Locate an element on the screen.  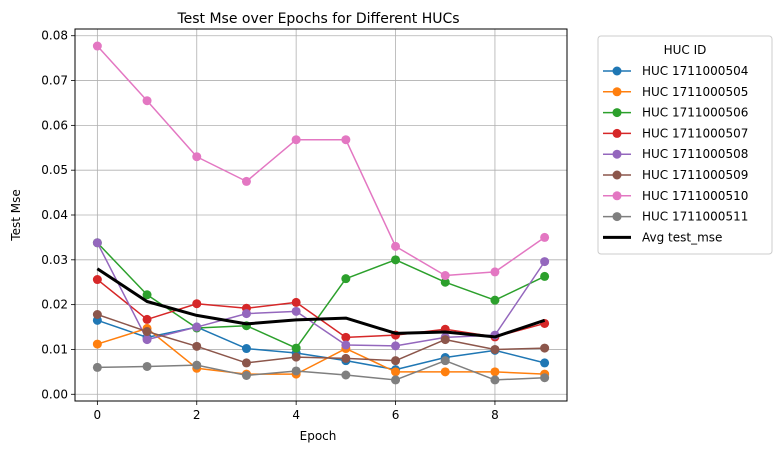
legend-label: HUC 1711000508 is located at coordinates (695, 154).